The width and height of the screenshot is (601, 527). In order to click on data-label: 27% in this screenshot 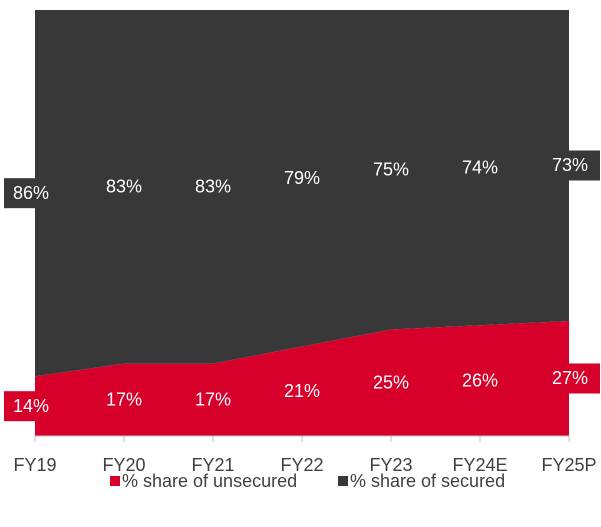, I will do `click(570, 378)`.